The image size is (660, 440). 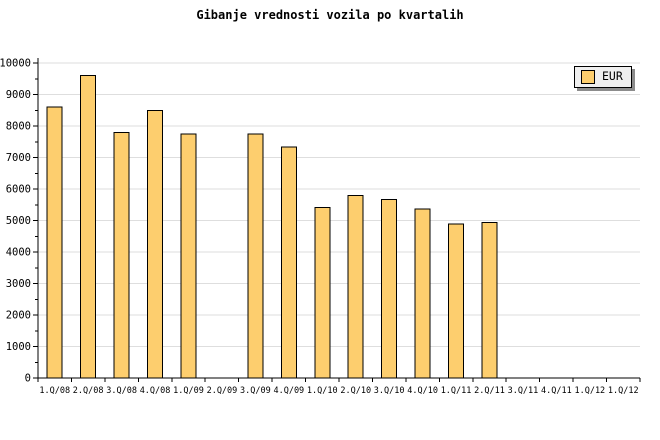 I want to click on x-tick-label: 4.Q/09, so click(x=288, y=391).